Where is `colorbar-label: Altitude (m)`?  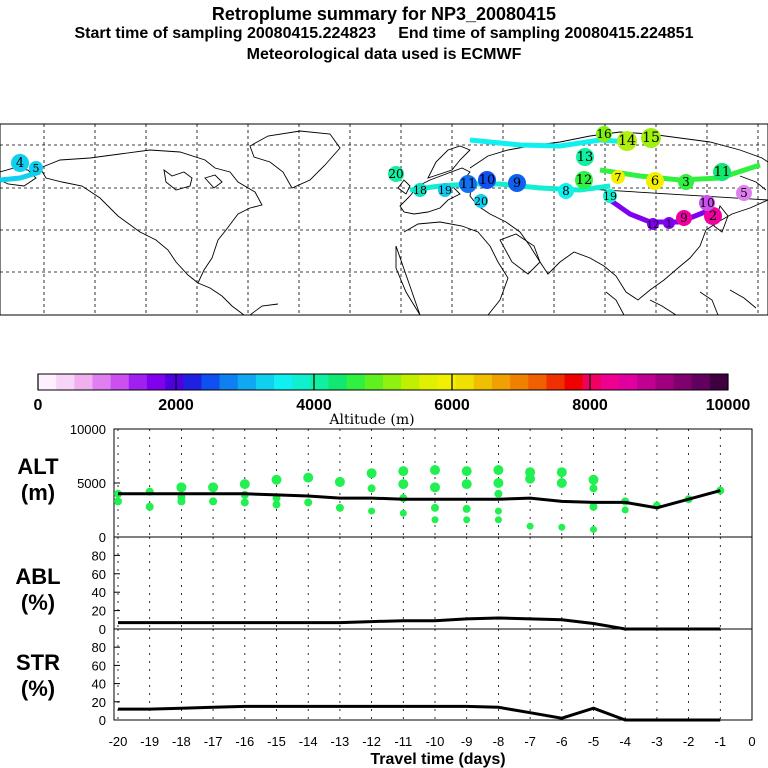 colorbar-label: Altitude (m) is located at coordinates (371, 420).